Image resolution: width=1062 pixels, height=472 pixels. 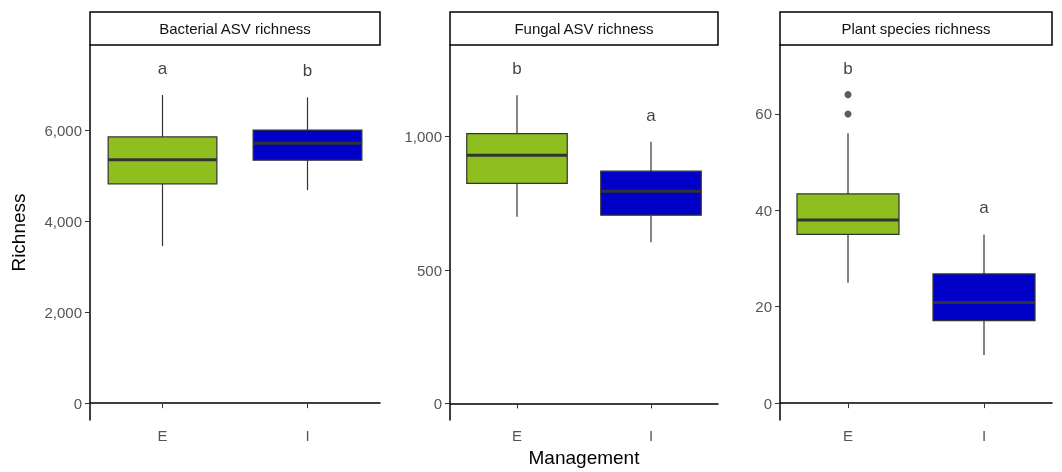 What do you see at coordinates (763, 307) in the screenshot?
I see `y-tick-label: 20` at bounding box center [763, 307].